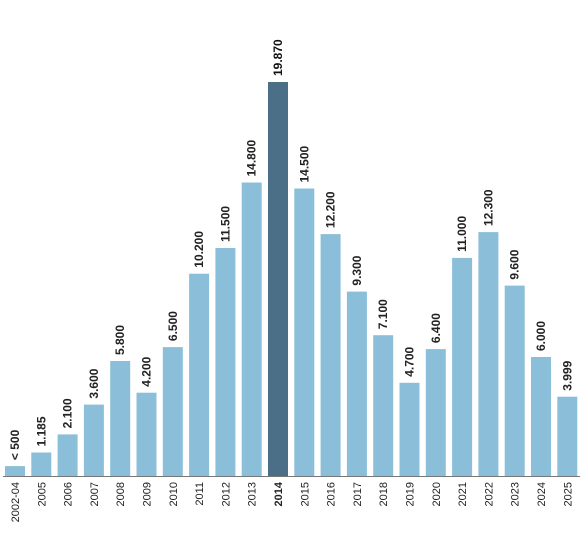  What do you see at coordinates (489, 494) in the screenshot?
I see `x-tick-label-2022: 2022` at bounding box center [489, 494].